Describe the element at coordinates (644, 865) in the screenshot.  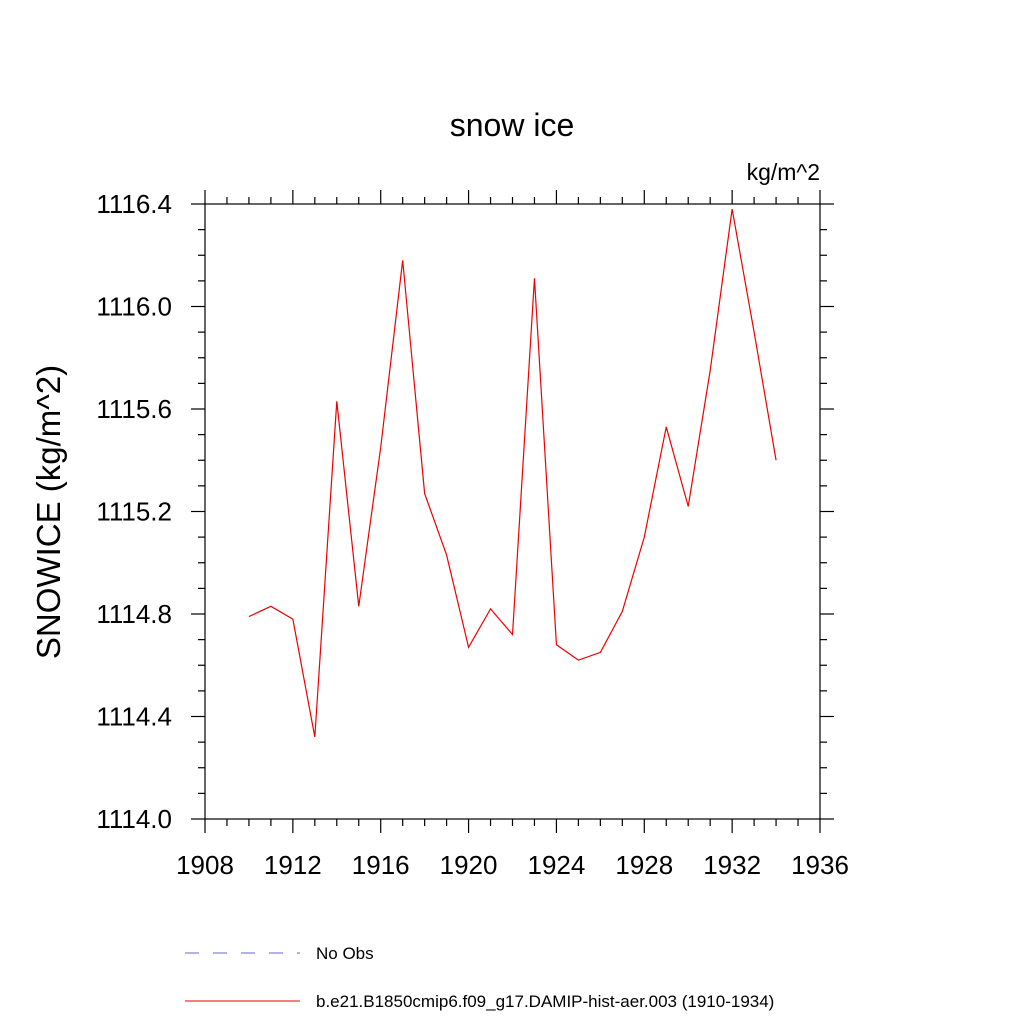
I see `x-tick-label: 1928` at that location.